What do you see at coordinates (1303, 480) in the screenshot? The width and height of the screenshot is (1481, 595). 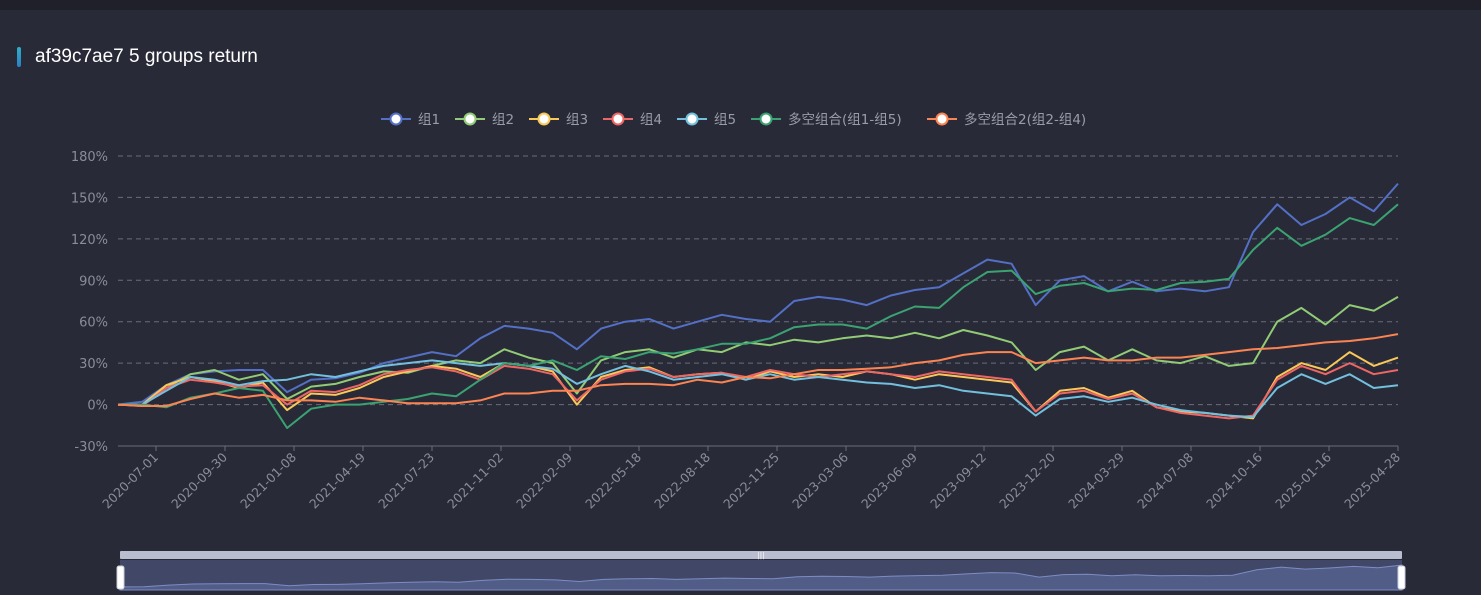 I see `x-tick-label: 2025-01-16` at bounding box center [1303, 480].